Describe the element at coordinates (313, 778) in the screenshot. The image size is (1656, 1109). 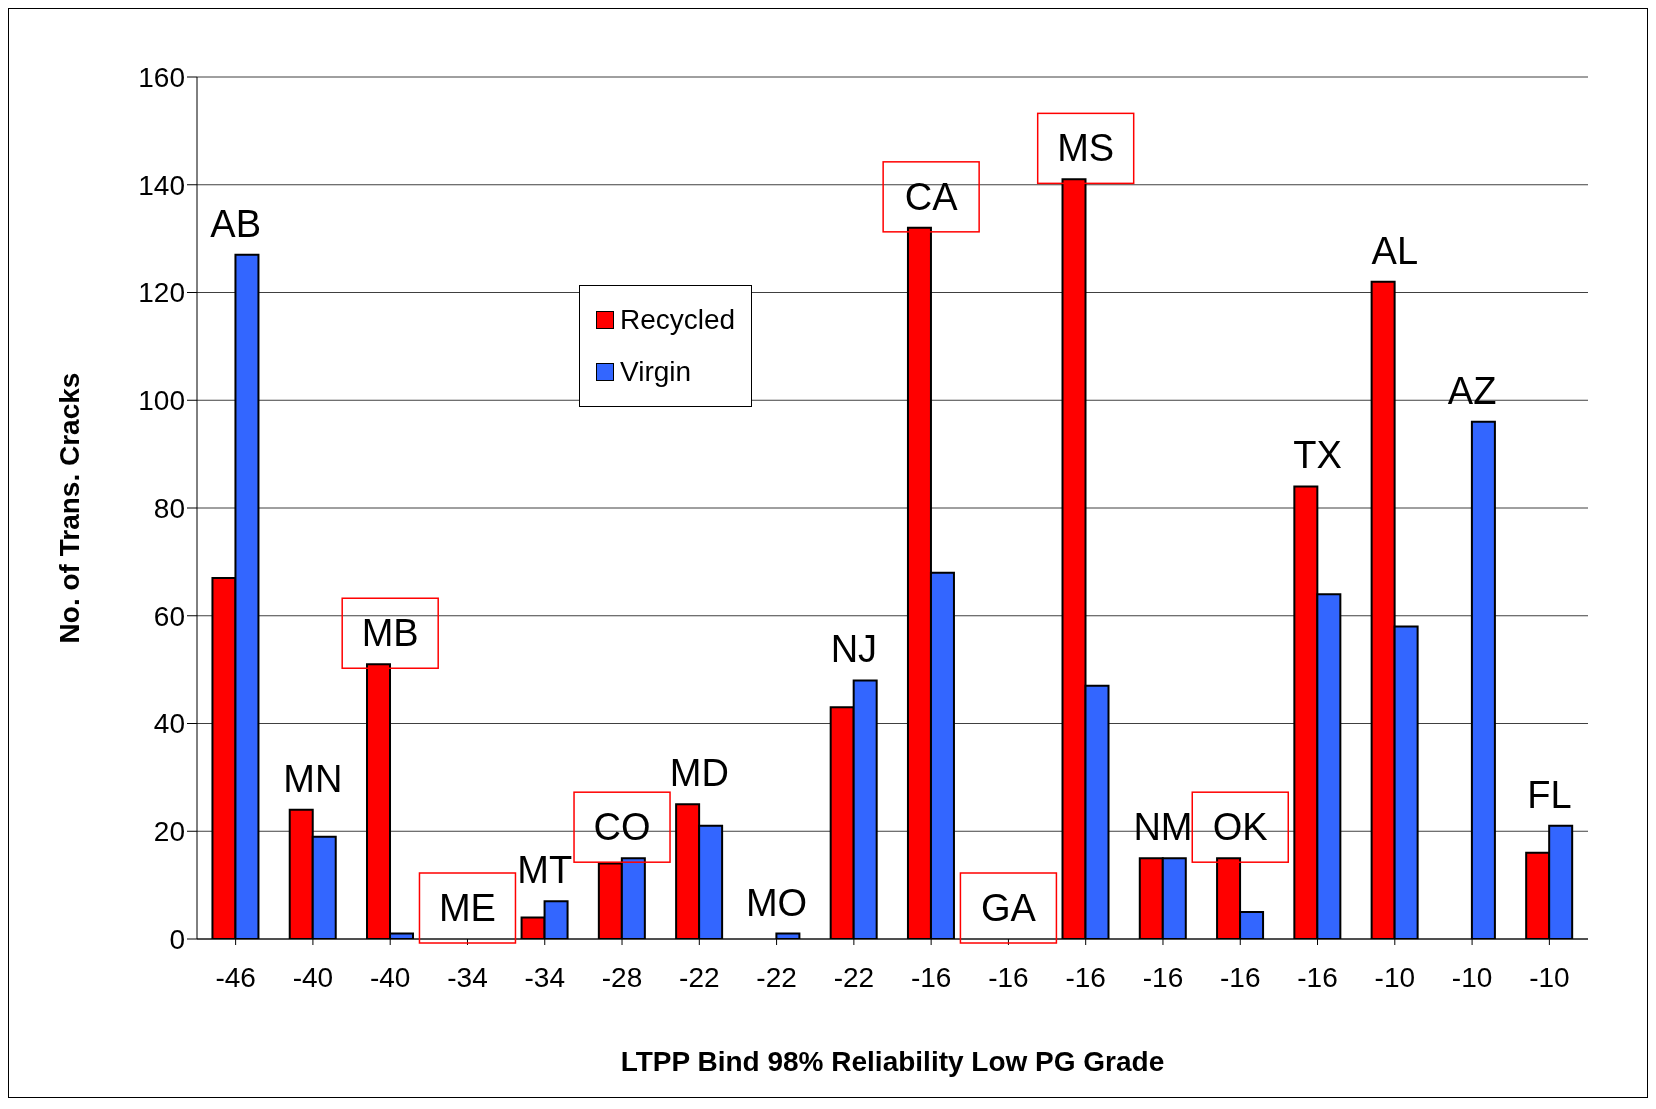
I see `annotation: MN` at that location.